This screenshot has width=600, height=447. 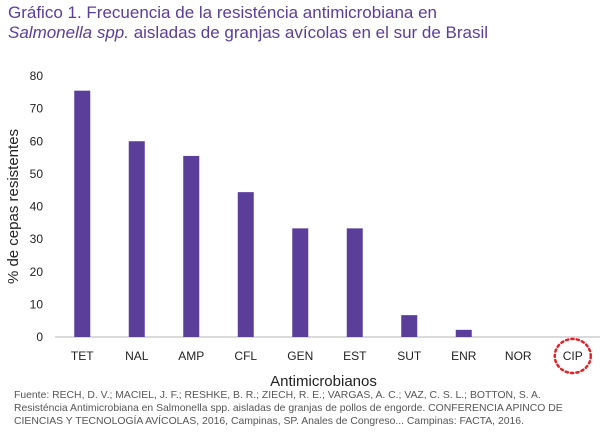 I want to click on x-tick-label-gen: GEN, so click(x=300, y=356).